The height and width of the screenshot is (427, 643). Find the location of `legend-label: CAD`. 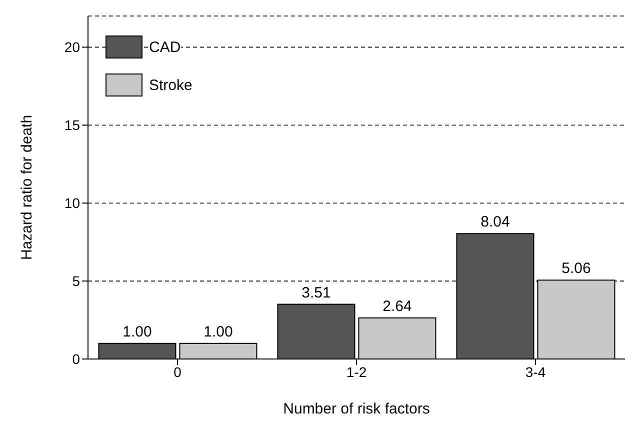

legend-label: CAD is located at coordinates (165, 47).